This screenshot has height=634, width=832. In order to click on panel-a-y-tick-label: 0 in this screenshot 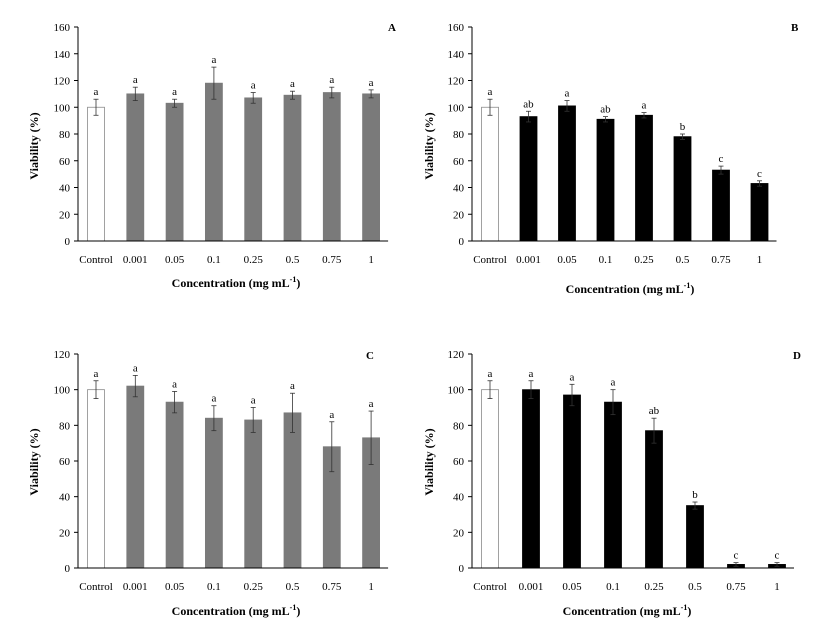, I will do `click(68, 242)`.